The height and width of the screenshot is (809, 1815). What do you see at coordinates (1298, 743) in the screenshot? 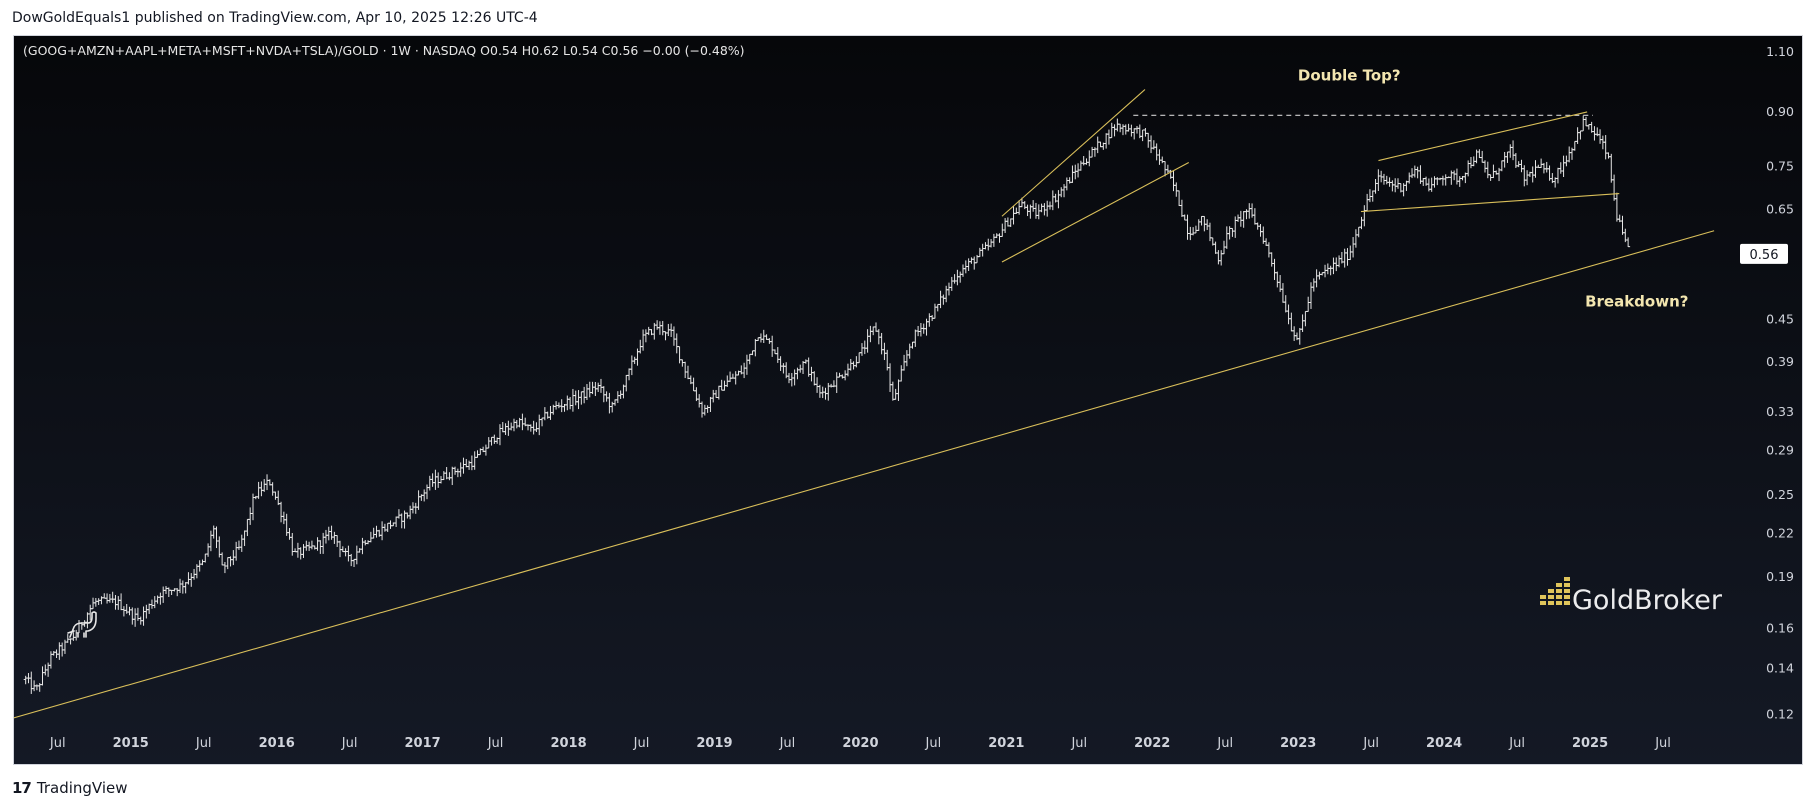
I see `x-tick-label: 2023` at bounding box center [1298, 743].